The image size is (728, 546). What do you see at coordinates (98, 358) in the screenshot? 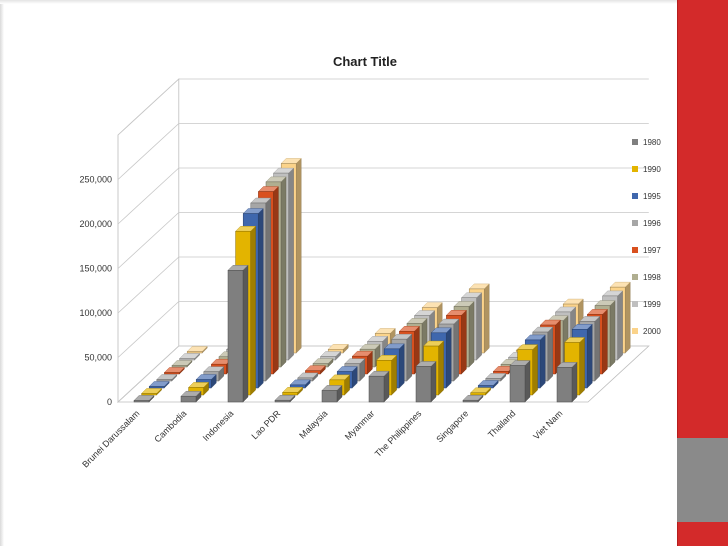
I see `y-tick-label: 50,000` at bounding box center [98, 358].